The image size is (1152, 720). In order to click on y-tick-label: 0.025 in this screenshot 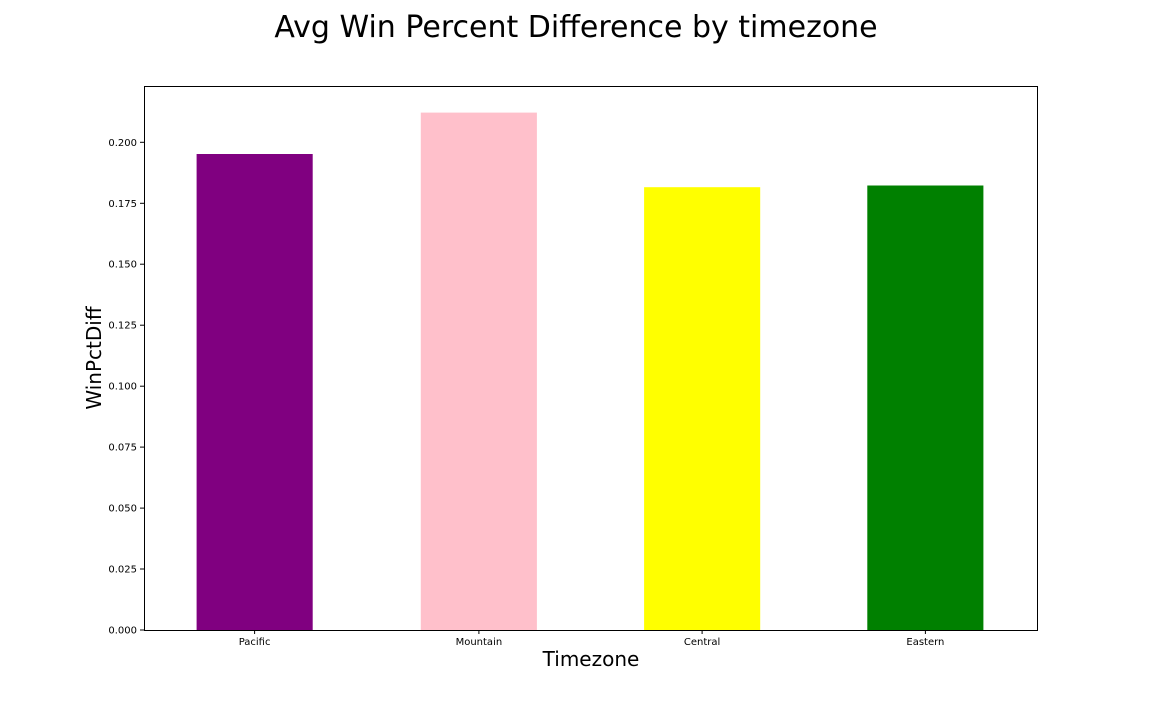, I will do `click(122, 570)`.